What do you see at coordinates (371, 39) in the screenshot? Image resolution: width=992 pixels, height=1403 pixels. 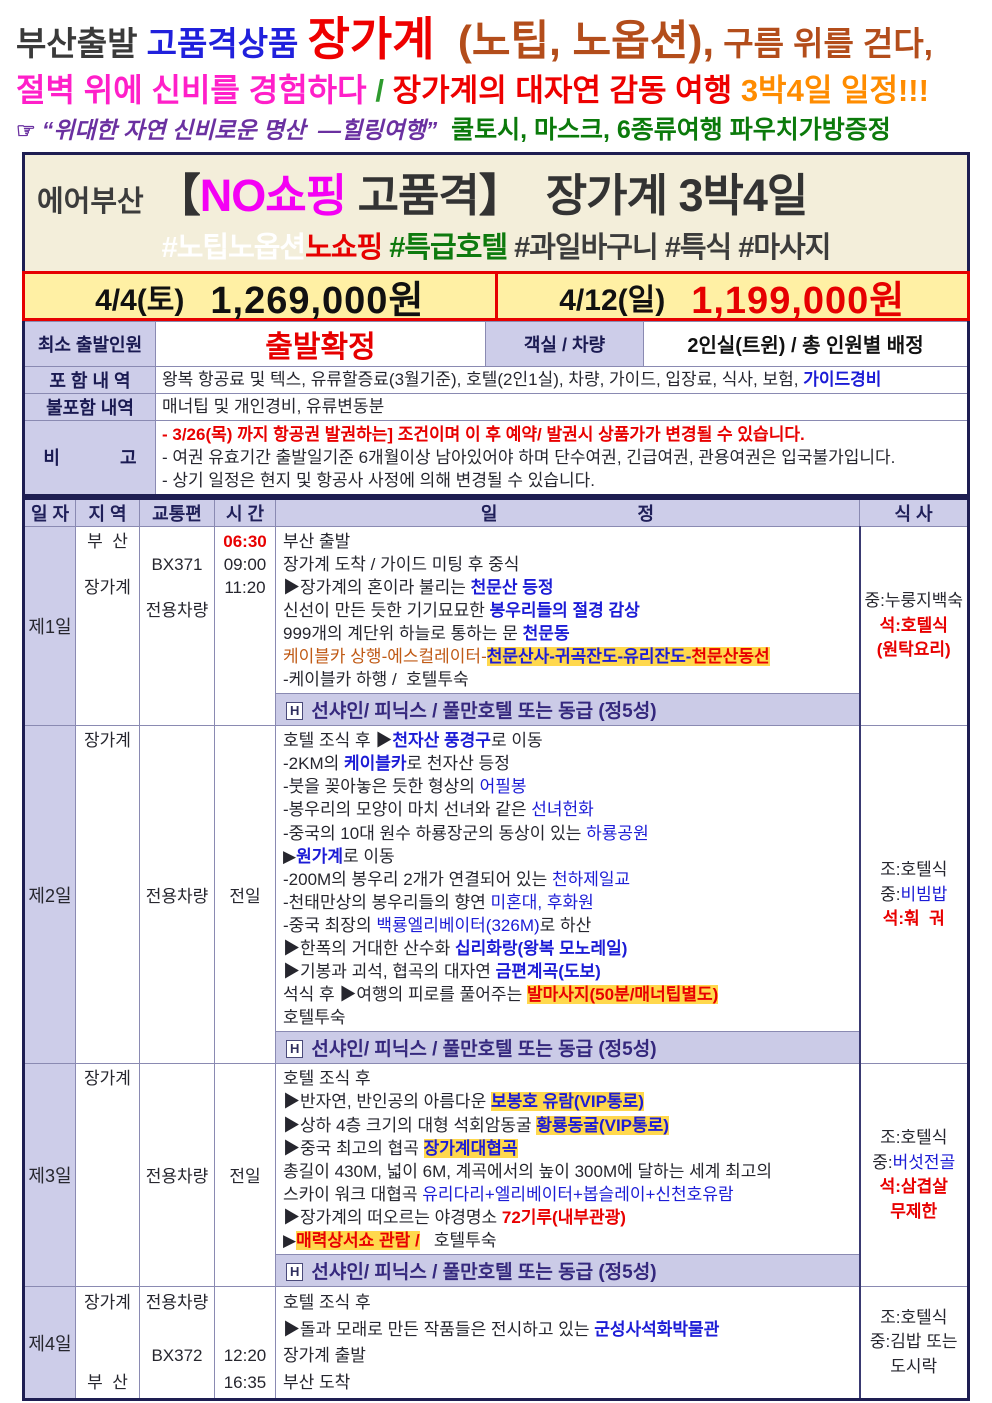 I see `promo-text: 장가계` at bounding box center [371, 39].